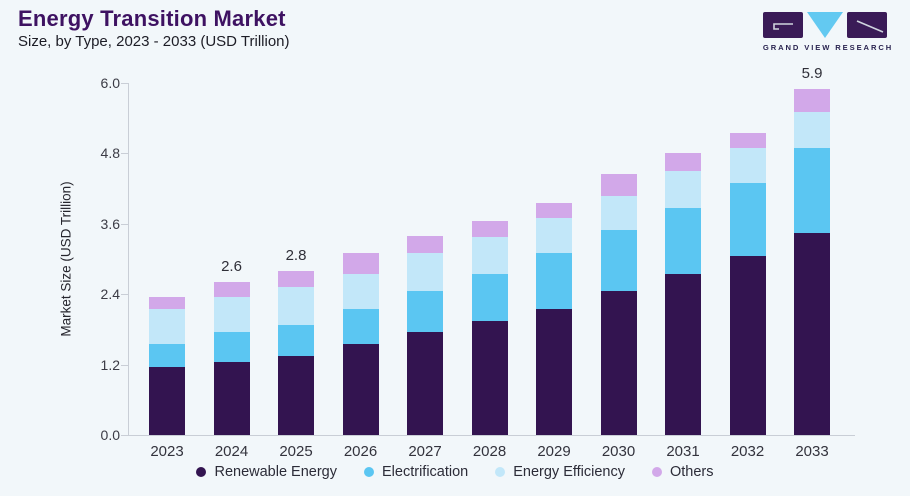 This screenshot has height=496, width=910. Describe the element at coordinates (360, 326) in the screenshot. I see `bar-segment-2026-electrification` at that location.